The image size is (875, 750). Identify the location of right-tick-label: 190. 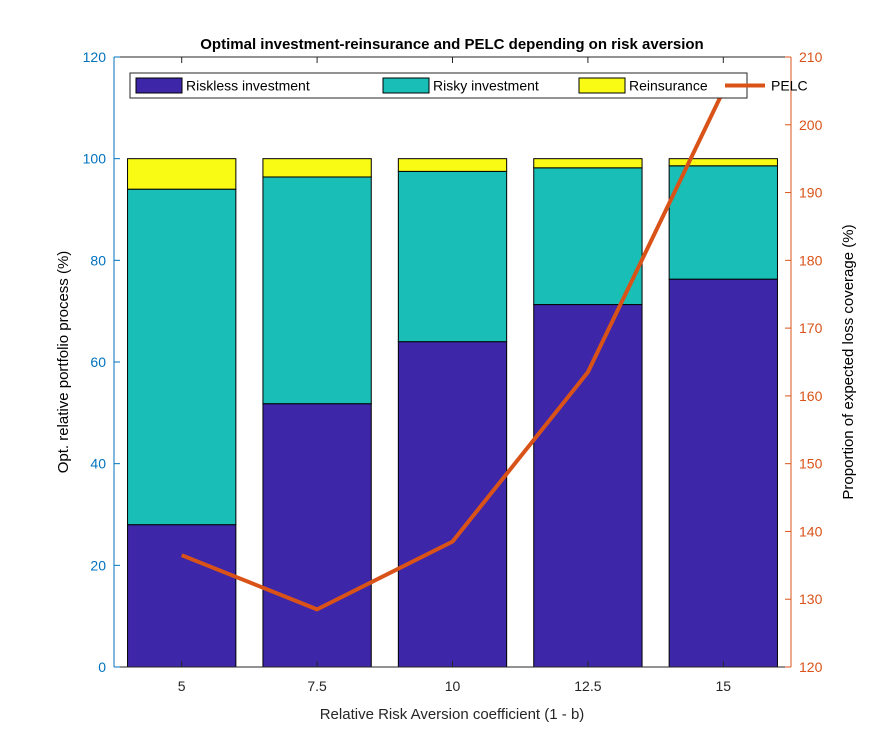
(811, 193).